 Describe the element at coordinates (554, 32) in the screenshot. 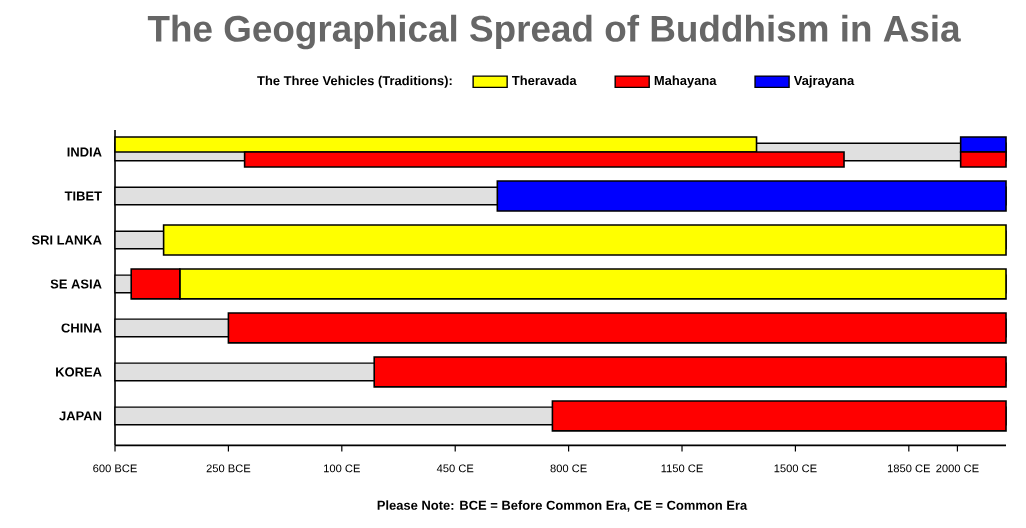

I see `chart-title: The Geographical Spread of Buddhism in Asia` at that location.